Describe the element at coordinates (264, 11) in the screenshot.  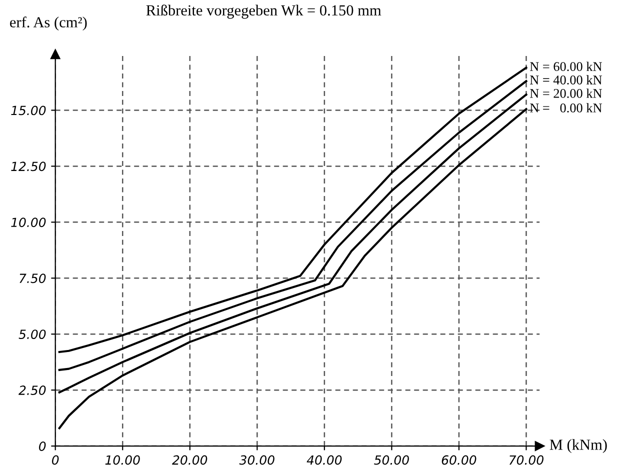
I see `chart-title: Rißbreite vorgegeben Wk = 0.150 mm` at that location.